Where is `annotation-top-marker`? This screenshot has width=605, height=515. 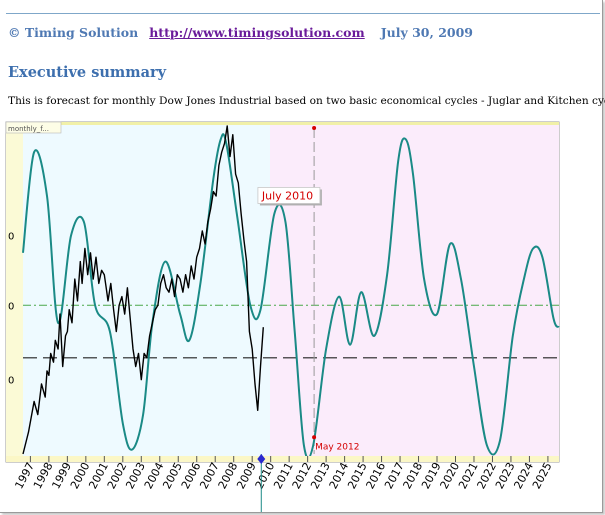
annotation-top-marker is located at coordinates (314, 128).